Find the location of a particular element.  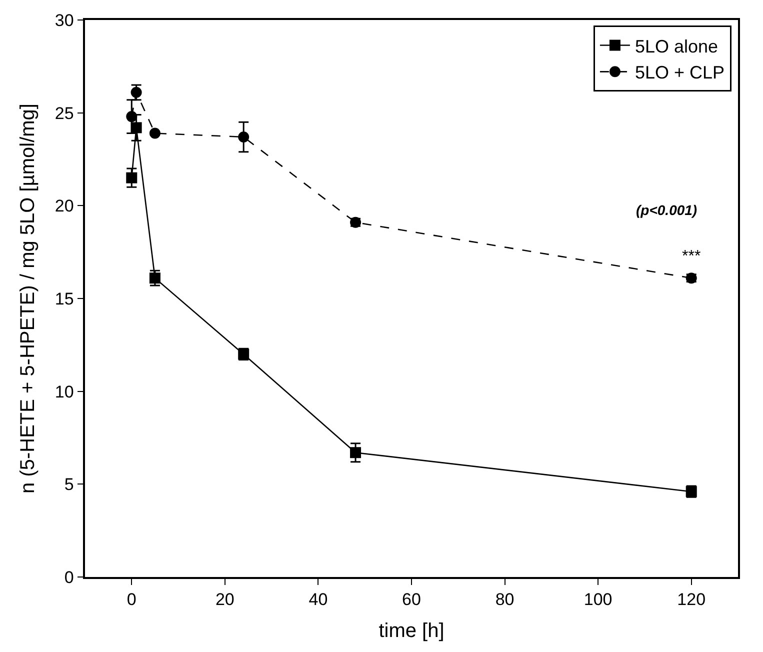

x-tick-label: 0 is located at coordinates (131, 600).